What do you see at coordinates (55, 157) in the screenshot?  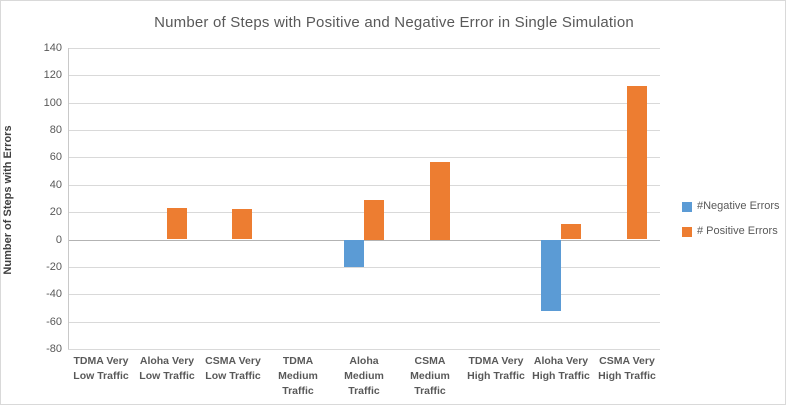 I see `y-tick-label: 60` at bounding box center [55, 157].